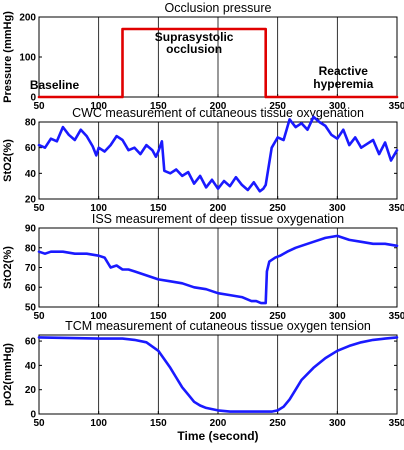  What do you see at coordinates (27, 58) in the screenshot?
I see `panel1-y-tick-label-100: 100` at bounding box center [27, 58].